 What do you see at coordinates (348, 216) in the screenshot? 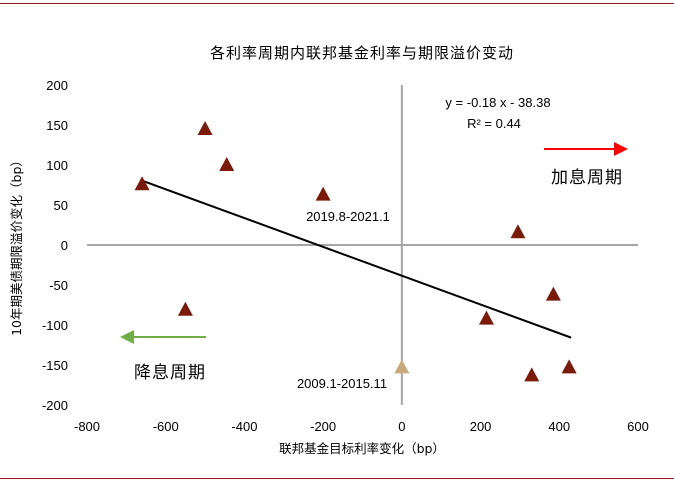
I see `annotation-2019-cycle: 2019.8-2021.1` at bounding box center [348, 216].